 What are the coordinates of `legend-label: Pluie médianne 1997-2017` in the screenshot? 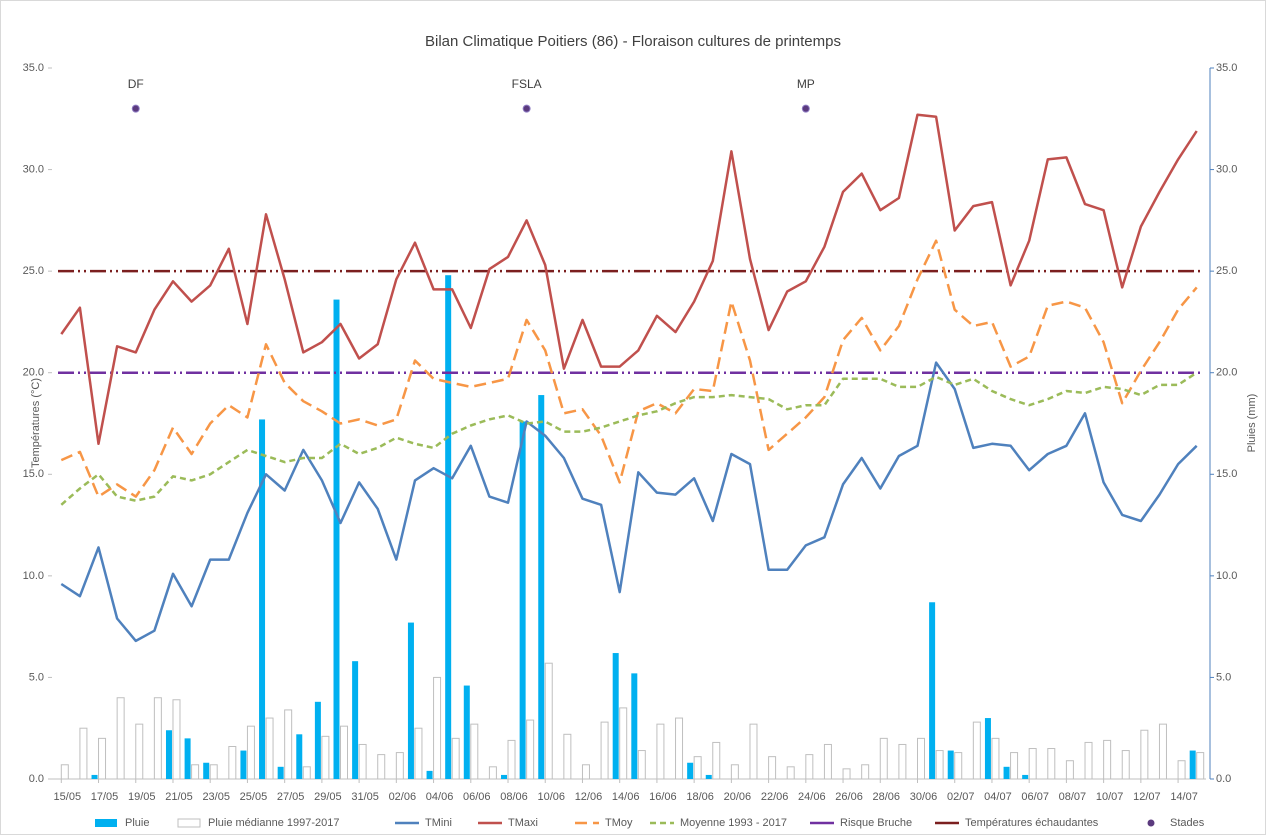 It's located at (274, 823).